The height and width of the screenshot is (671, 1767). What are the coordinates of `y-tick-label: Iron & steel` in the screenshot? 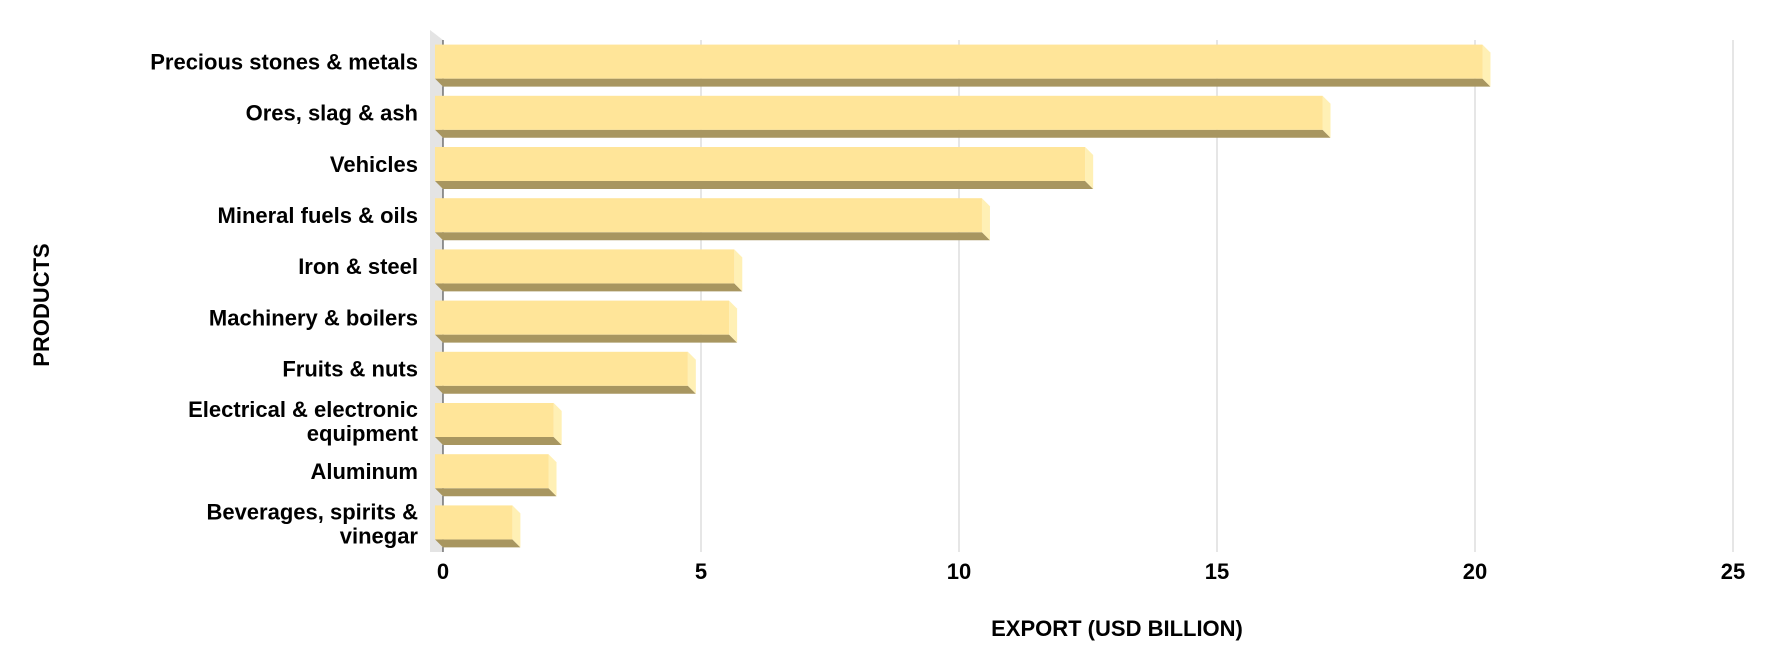 It's located at (358, 266).